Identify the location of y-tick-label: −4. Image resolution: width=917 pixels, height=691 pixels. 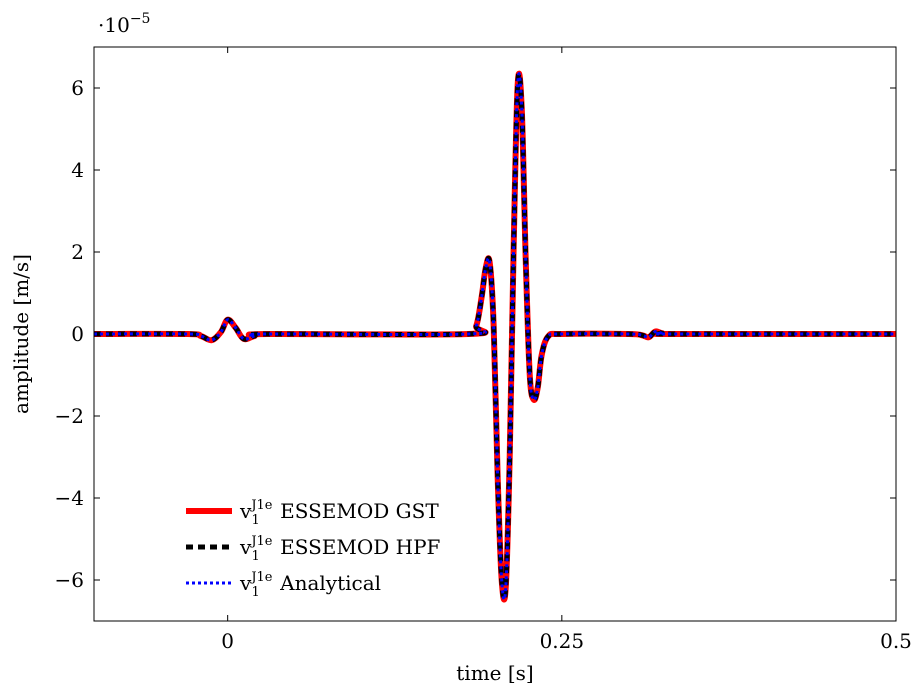
(69, 498).